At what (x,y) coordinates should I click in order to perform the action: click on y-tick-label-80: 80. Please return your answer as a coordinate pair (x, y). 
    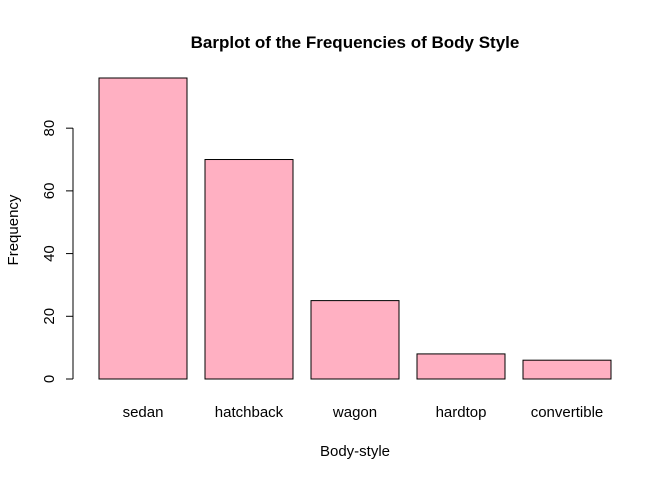
    Looking at the image, I should click on (49, 128).